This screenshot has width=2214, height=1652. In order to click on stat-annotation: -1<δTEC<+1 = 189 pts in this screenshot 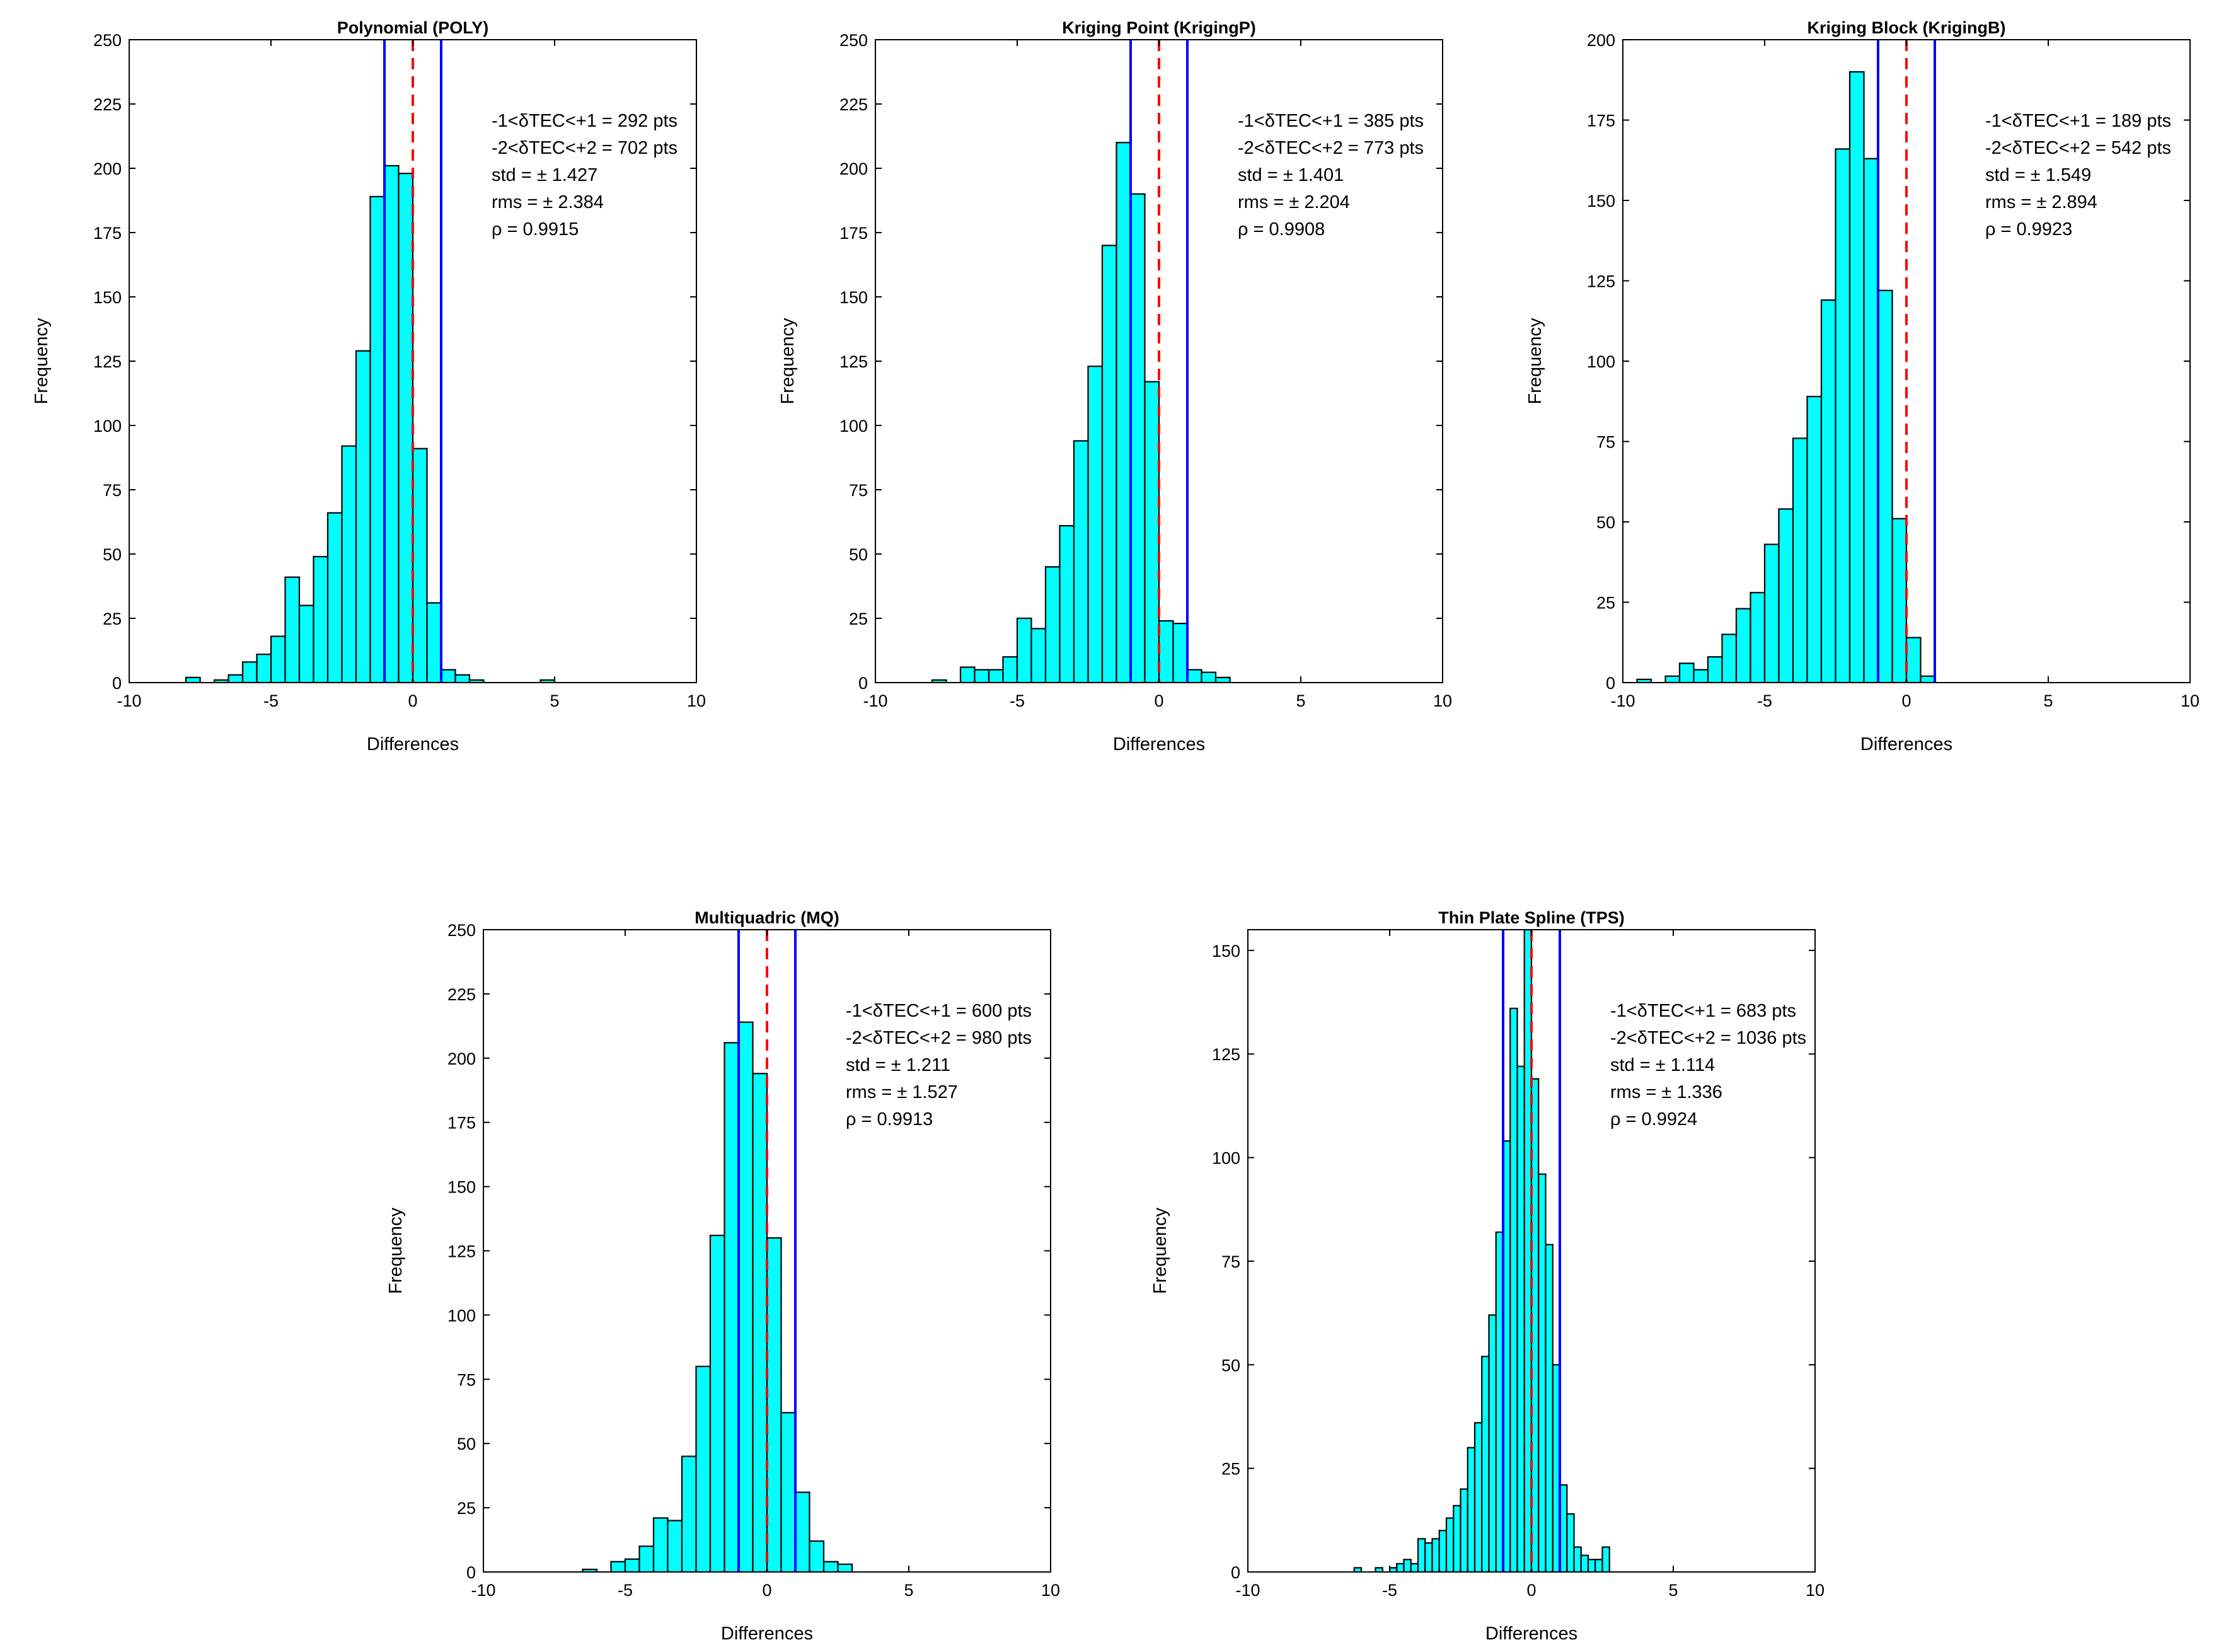, I will do `click(2078, 121)`.